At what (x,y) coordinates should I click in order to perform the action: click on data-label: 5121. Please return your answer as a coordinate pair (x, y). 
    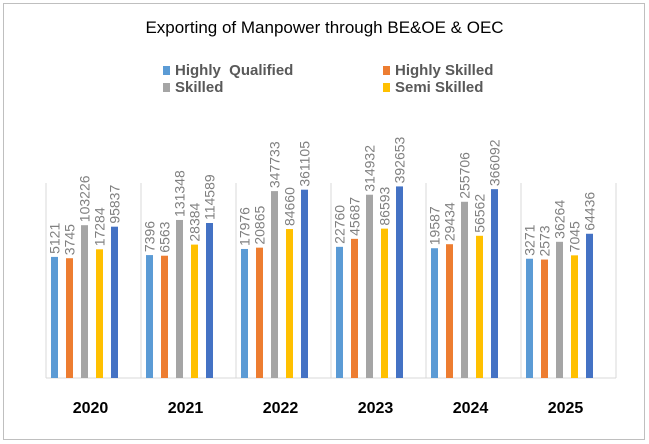
    Looking at the image, I should click on (55, 238).